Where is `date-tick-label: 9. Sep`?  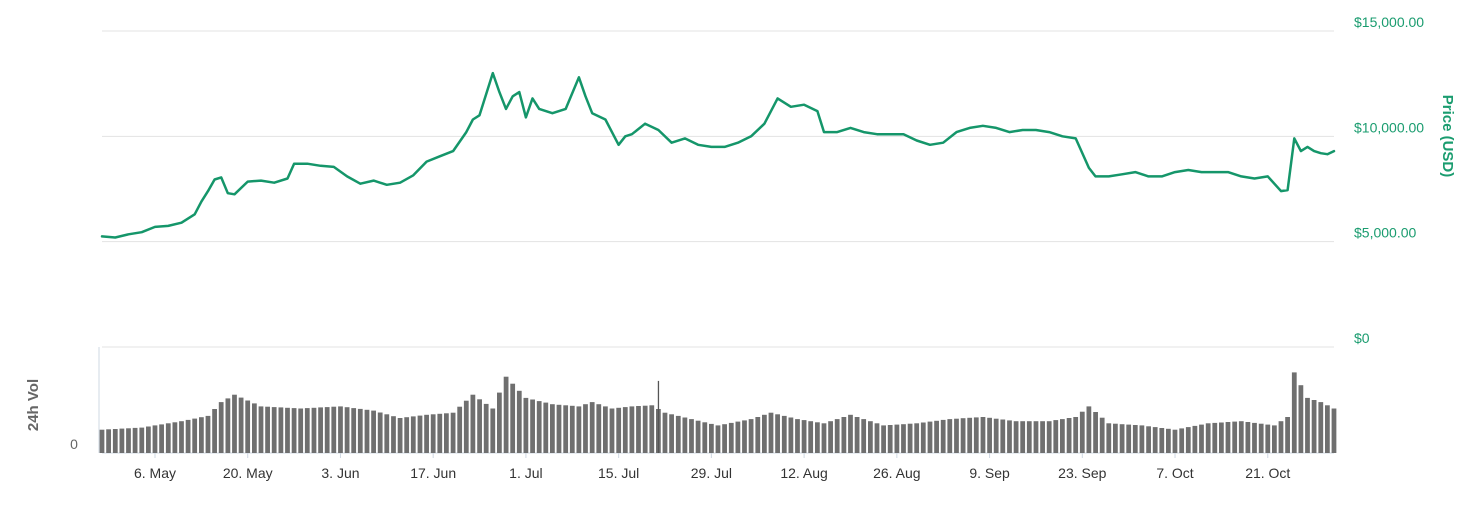
date-tick-label: 9. Sep is located at coordinates (989, 473).